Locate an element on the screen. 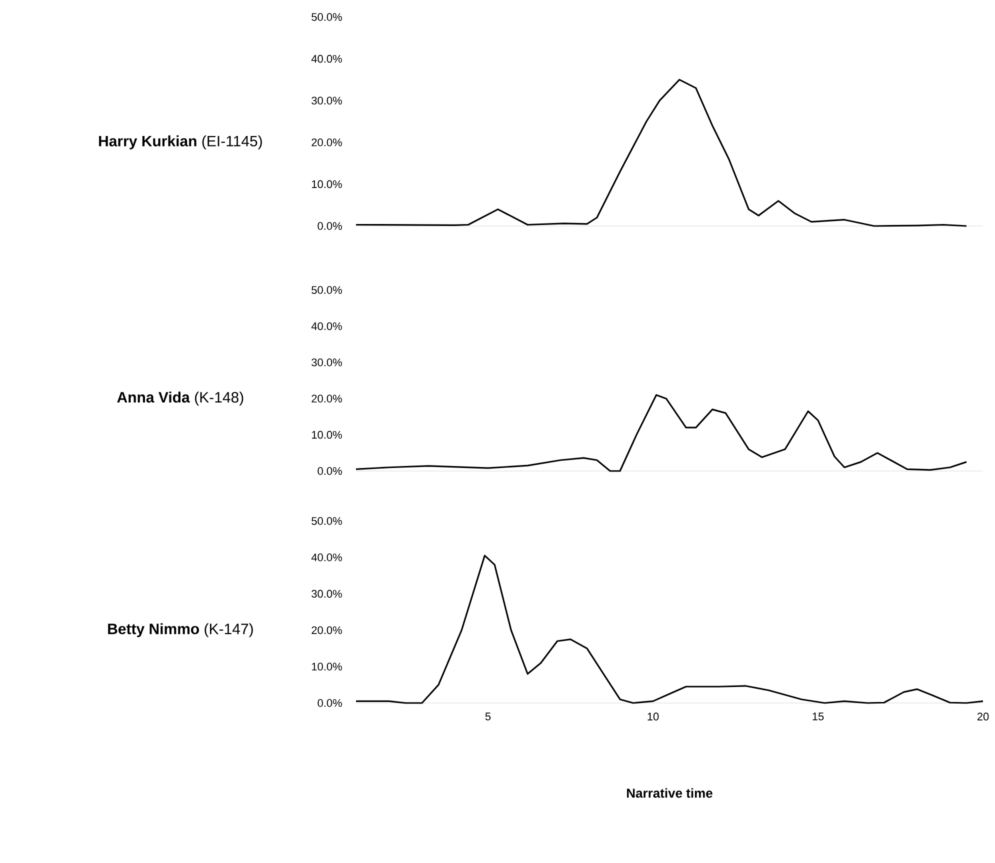 This screenshot has height=863, width=995. y-axis-title: Anna Vida (K-148) is located at coordinates (180, 399).